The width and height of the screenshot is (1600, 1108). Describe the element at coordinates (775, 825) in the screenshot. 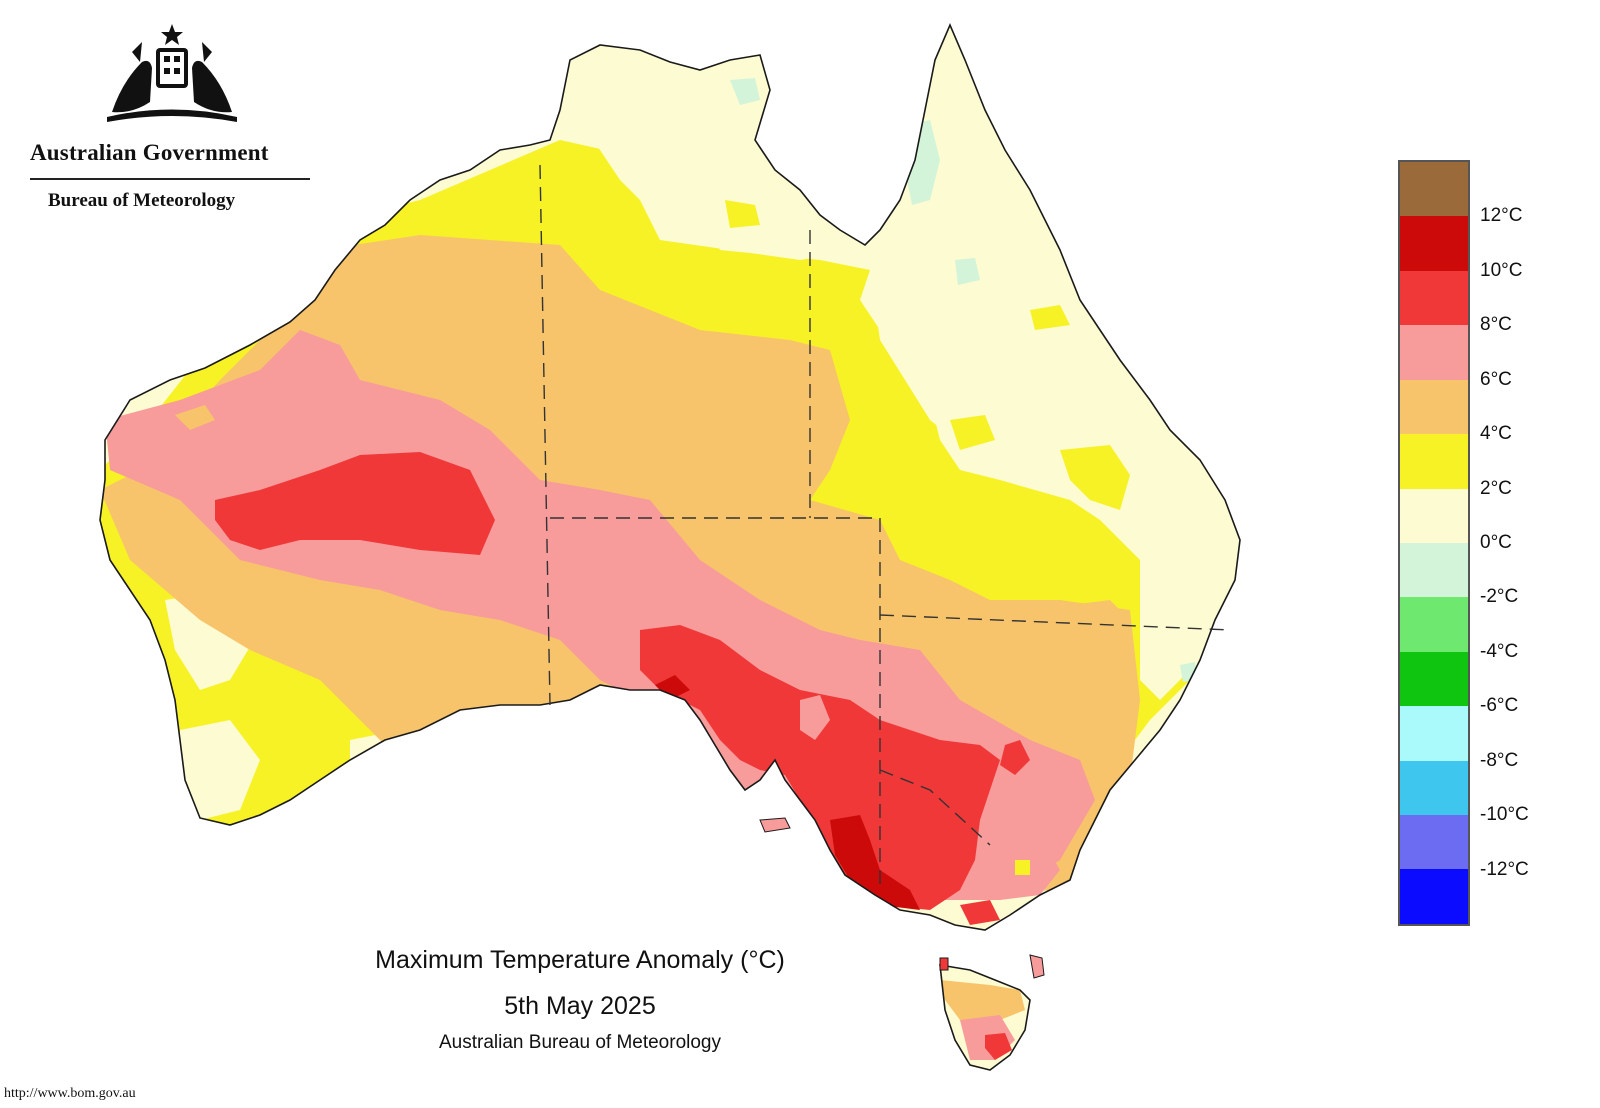

I see `kangaroo-island` at that location.